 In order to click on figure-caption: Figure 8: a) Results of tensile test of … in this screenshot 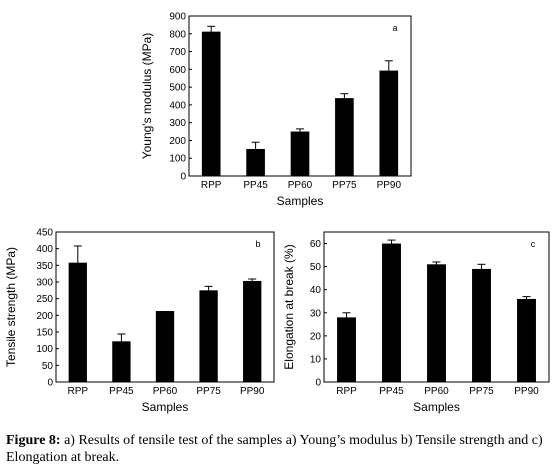, I will do `click(279, 449)`.